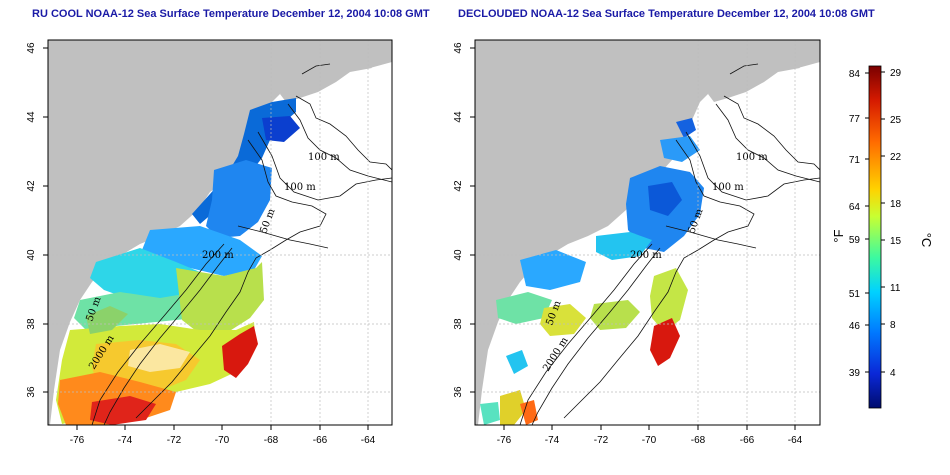  What do you see at coordinates (300, 187) in the screenshot?
I see `left-label-100m-b: 100 m` at bounding box center [300, 187].